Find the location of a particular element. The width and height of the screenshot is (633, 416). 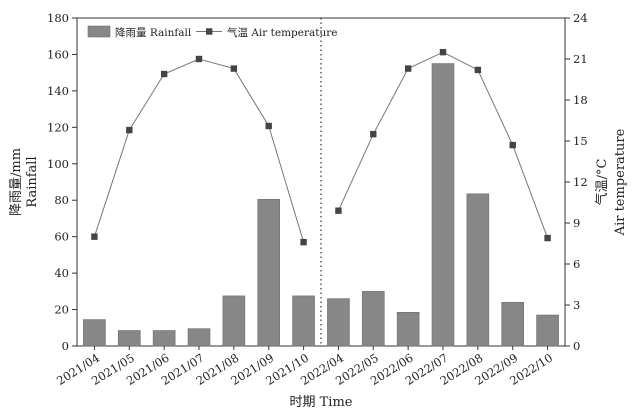

right-axis-title-line1: 气温/°C is located at coordinates (602, 182).